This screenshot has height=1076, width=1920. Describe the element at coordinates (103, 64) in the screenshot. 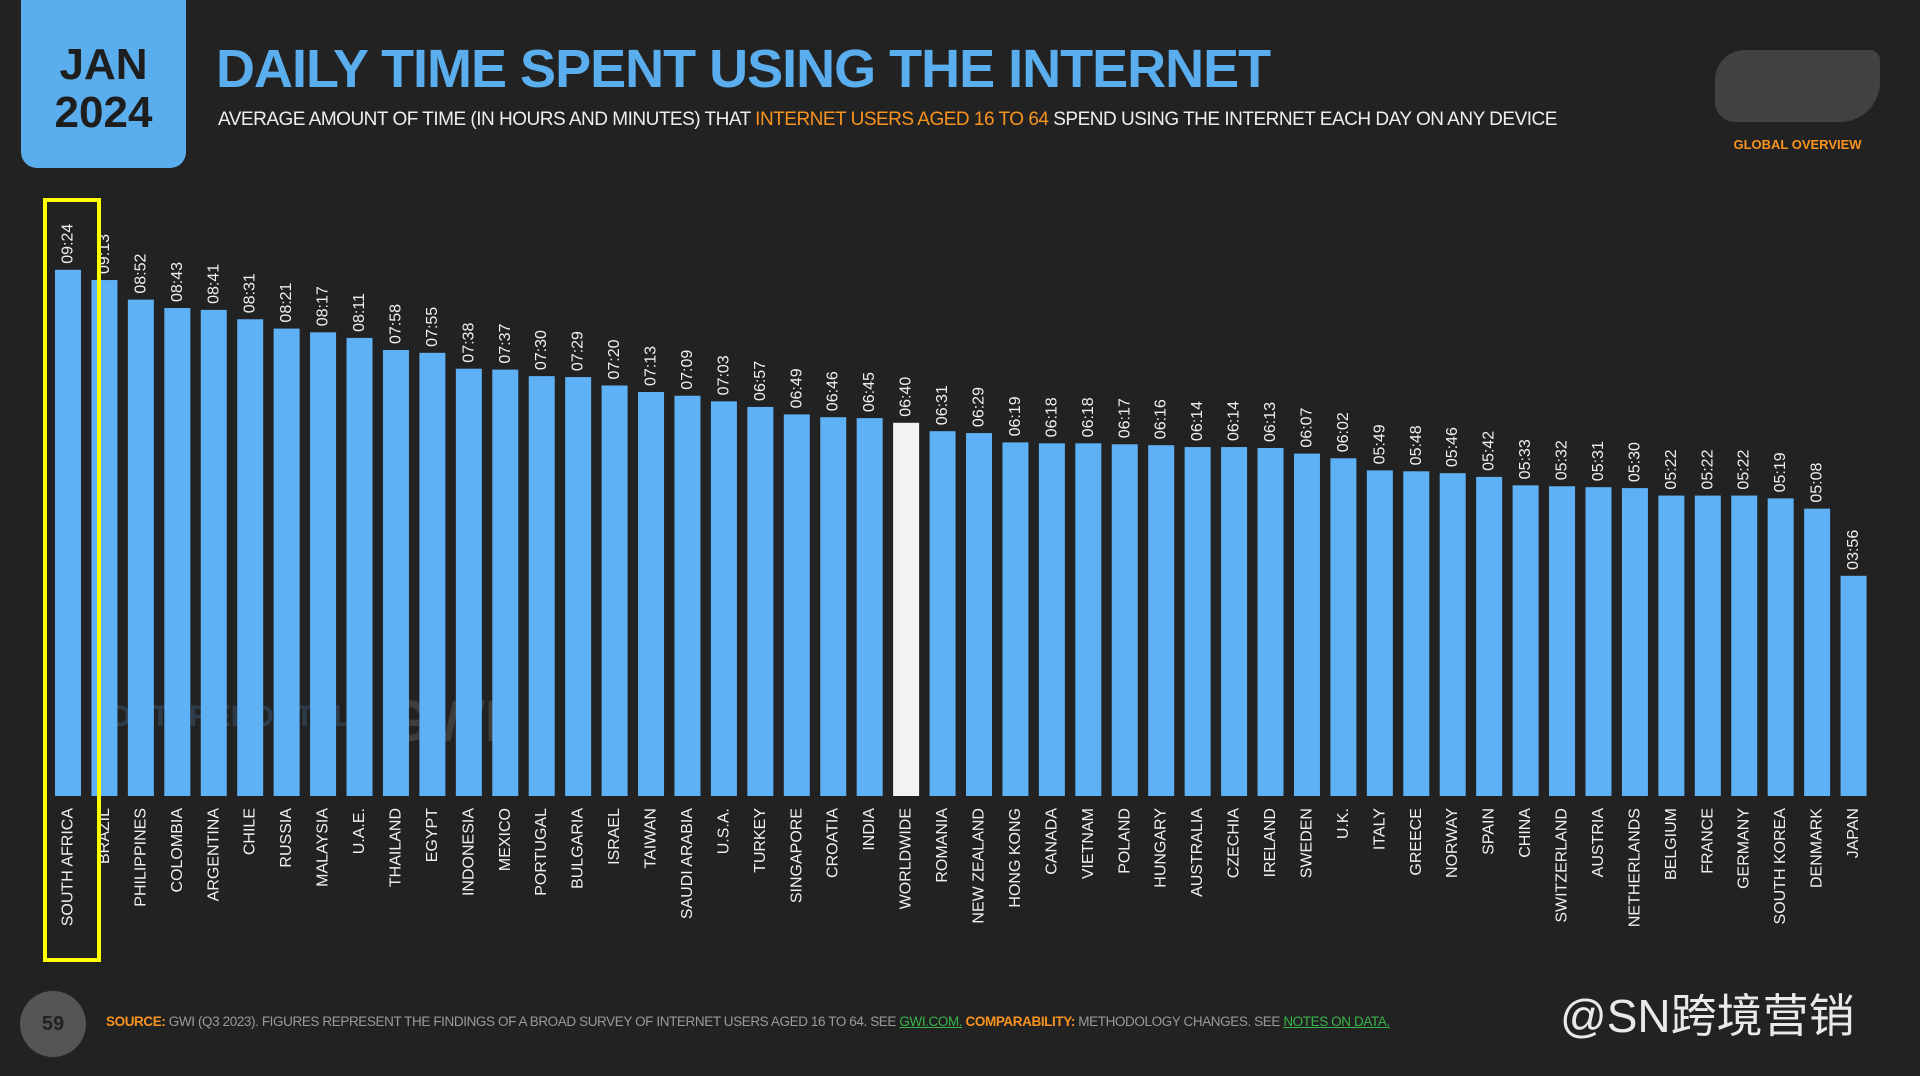

I see `badge-month: JAN` at that location.